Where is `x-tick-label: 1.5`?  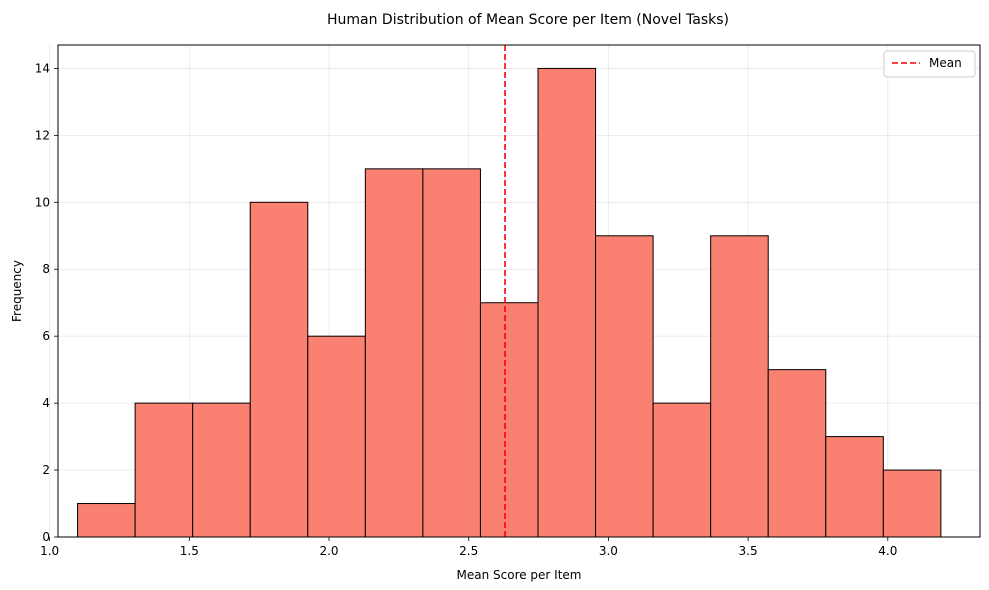
x-tick-label: 1.5 is located at coordinates (189, 551).